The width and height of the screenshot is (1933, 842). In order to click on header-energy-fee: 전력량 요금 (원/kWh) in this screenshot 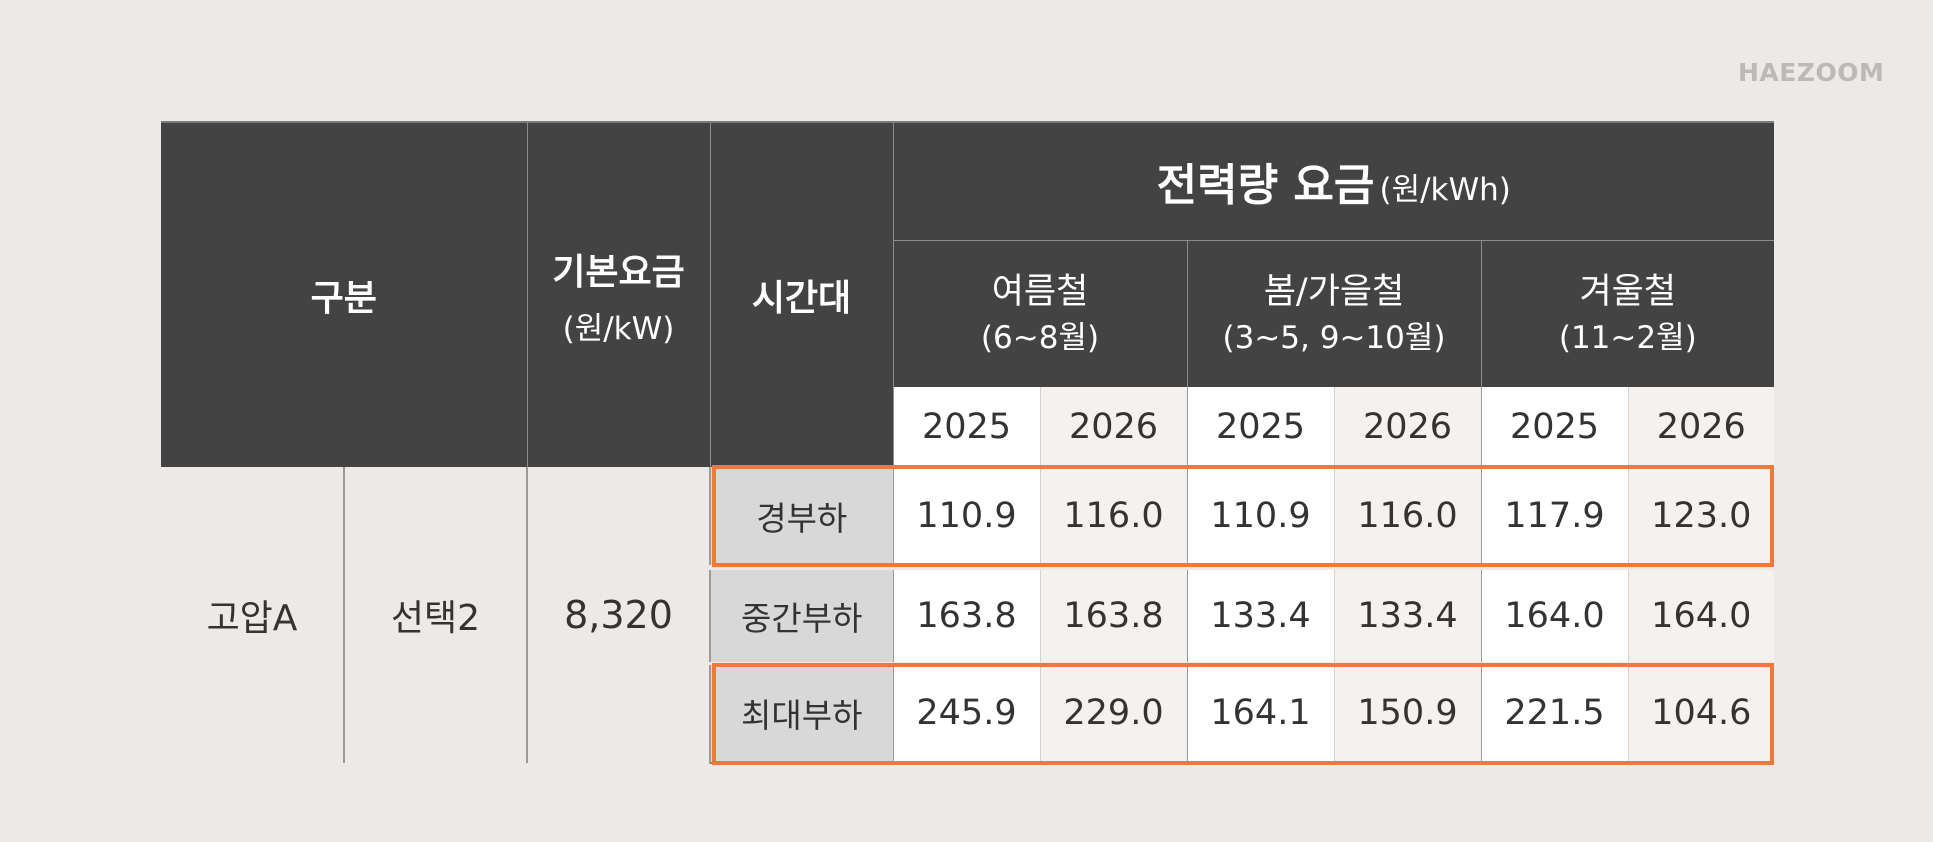, I will do `click(1334, 181)`.